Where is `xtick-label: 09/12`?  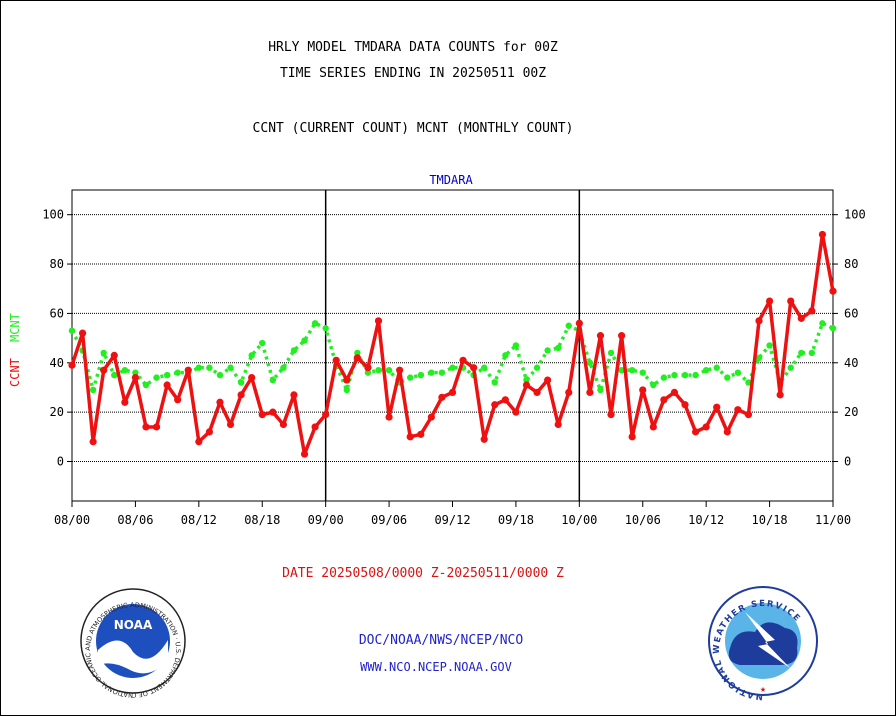 xtick-label: 09/12 is located at coordinates (452, 520).